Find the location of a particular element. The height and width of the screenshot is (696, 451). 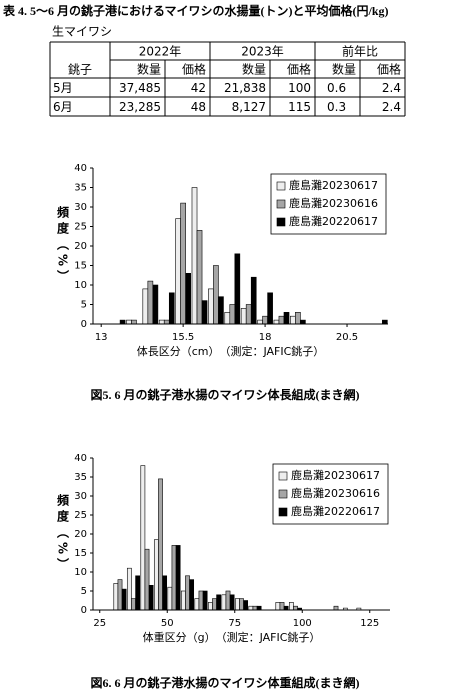

y-tick-label: 15 is located at coordinates (80, 553).